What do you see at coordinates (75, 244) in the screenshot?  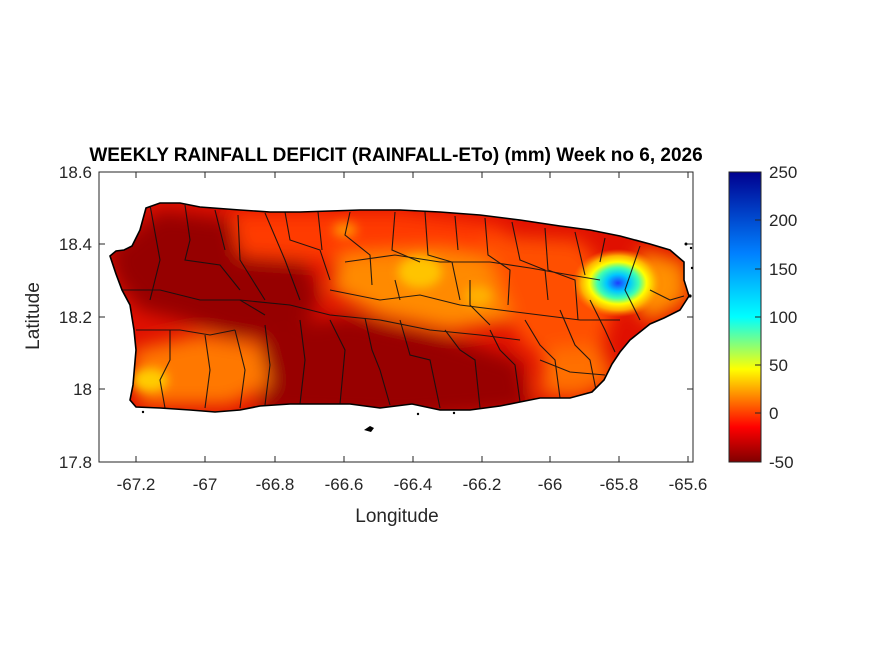 I see `y-tick-label: 18.4` at bounding box center [75, 244].